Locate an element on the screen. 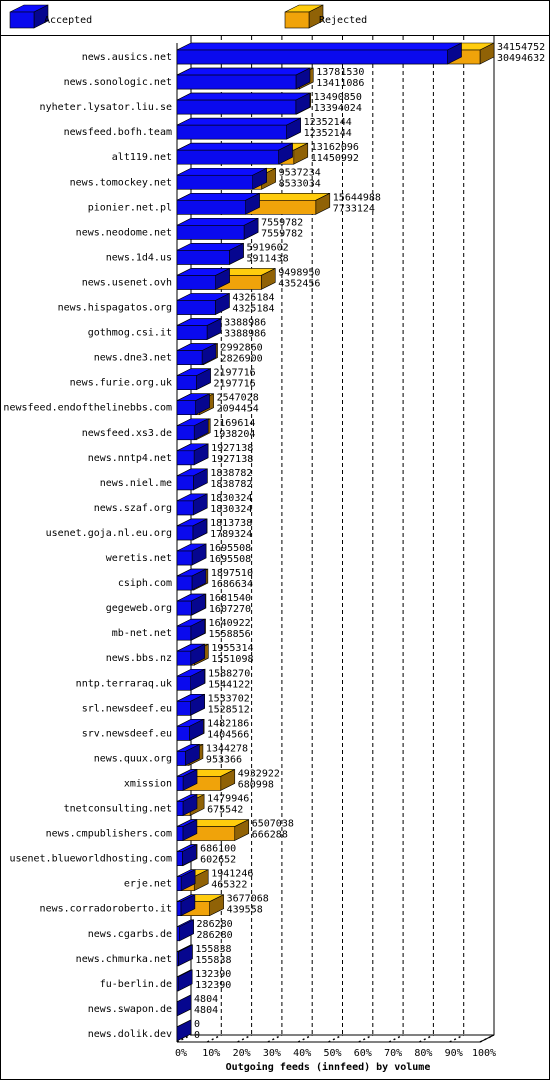  axis-line is located at coordinates (487, 1038).